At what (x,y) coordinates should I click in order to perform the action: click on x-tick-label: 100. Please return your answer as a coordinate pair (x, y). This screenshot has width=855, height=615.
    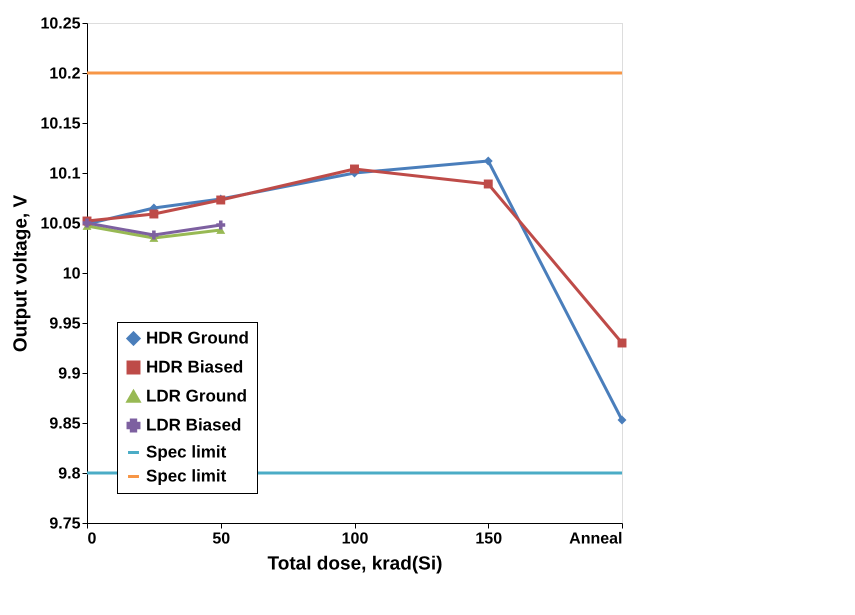
    Looking at the image, I should click on (355, 539).